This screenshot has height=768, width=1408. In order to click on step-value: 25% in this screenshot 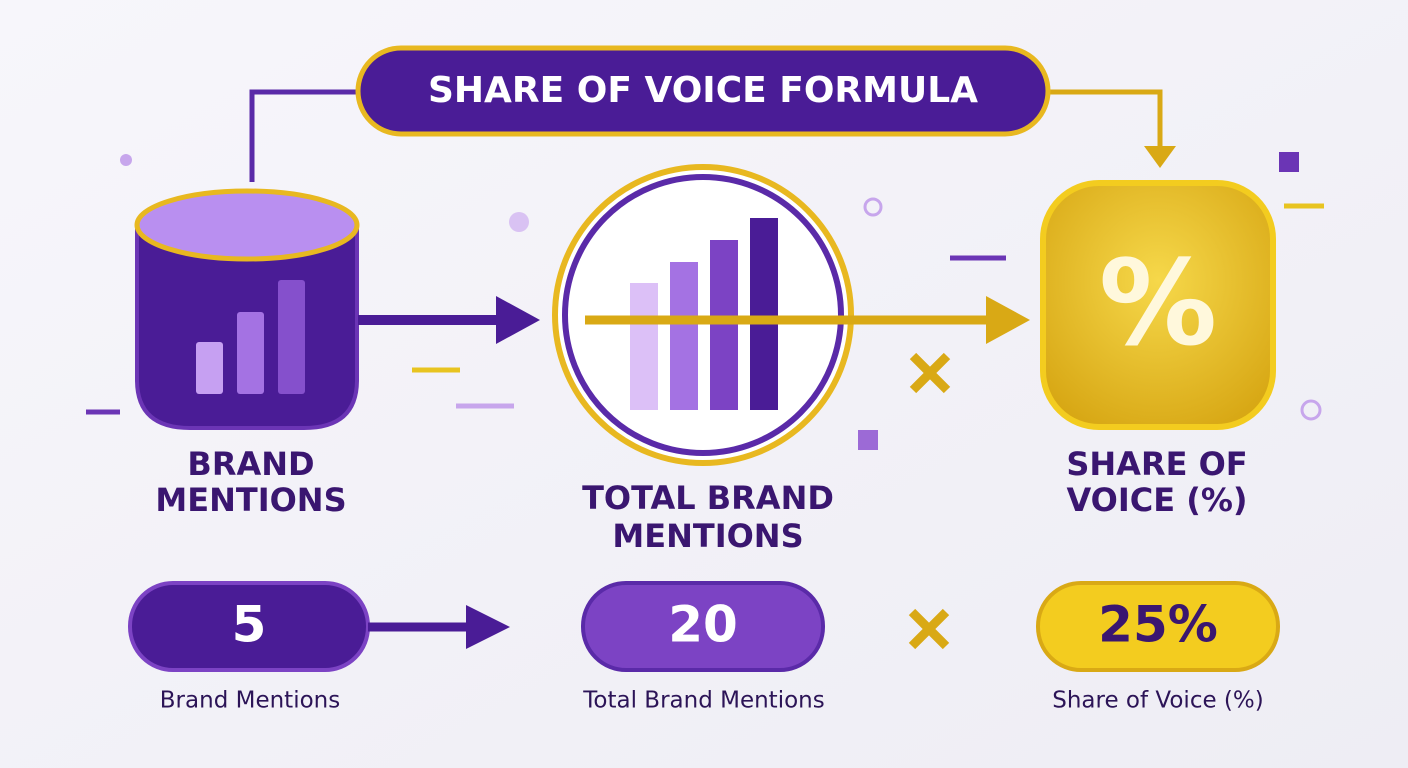, I will do `click(1158, 625)`.